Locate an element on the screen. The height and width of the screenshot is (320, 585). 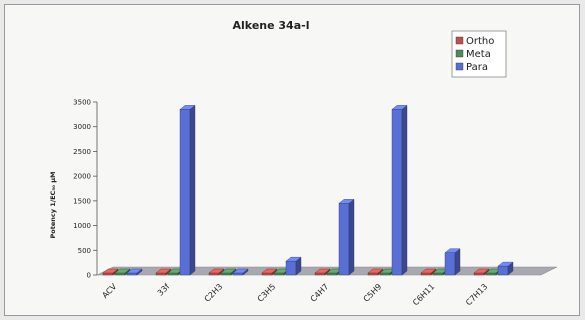
legend-label: Ortho is located at coordinates (480, 41).